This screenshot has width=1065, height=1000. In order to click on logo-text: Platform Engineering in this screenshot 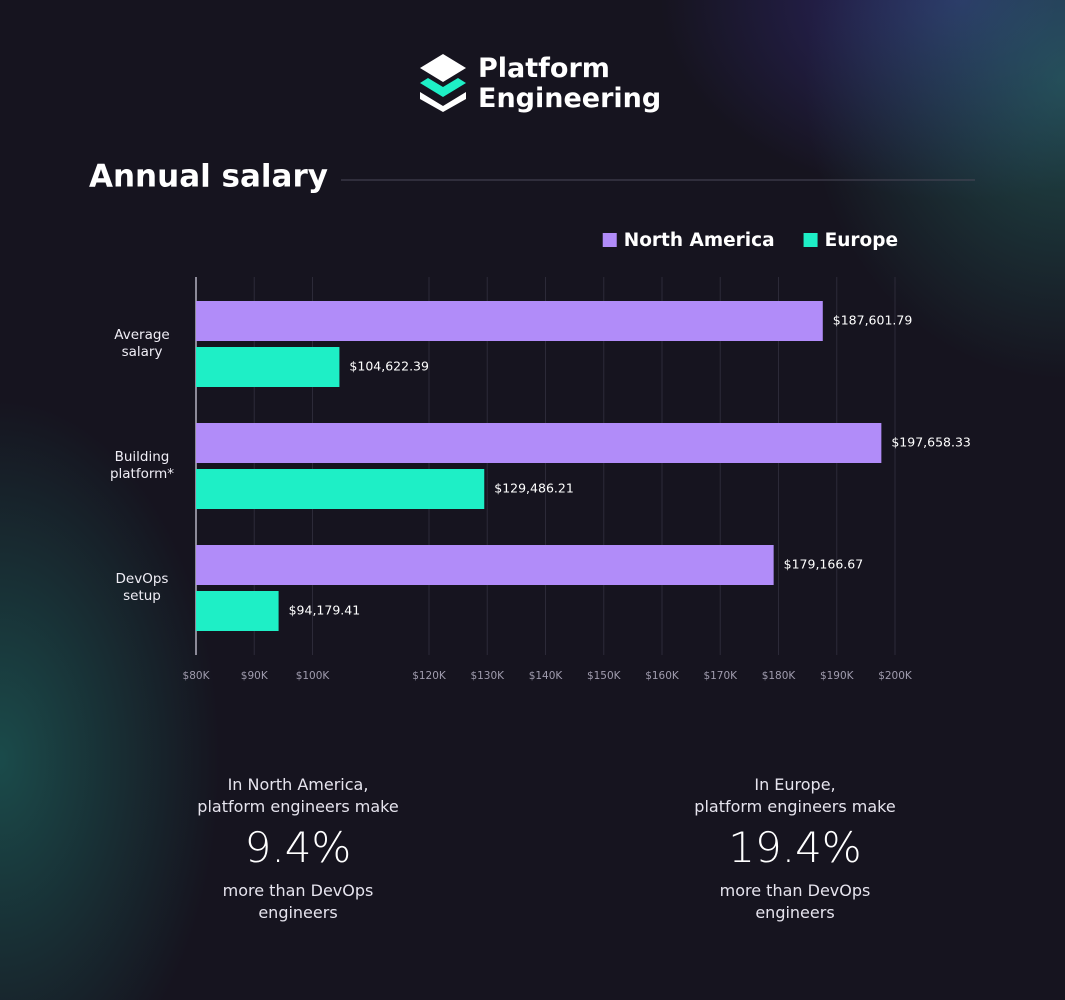, I will do `click(569, 84)`.